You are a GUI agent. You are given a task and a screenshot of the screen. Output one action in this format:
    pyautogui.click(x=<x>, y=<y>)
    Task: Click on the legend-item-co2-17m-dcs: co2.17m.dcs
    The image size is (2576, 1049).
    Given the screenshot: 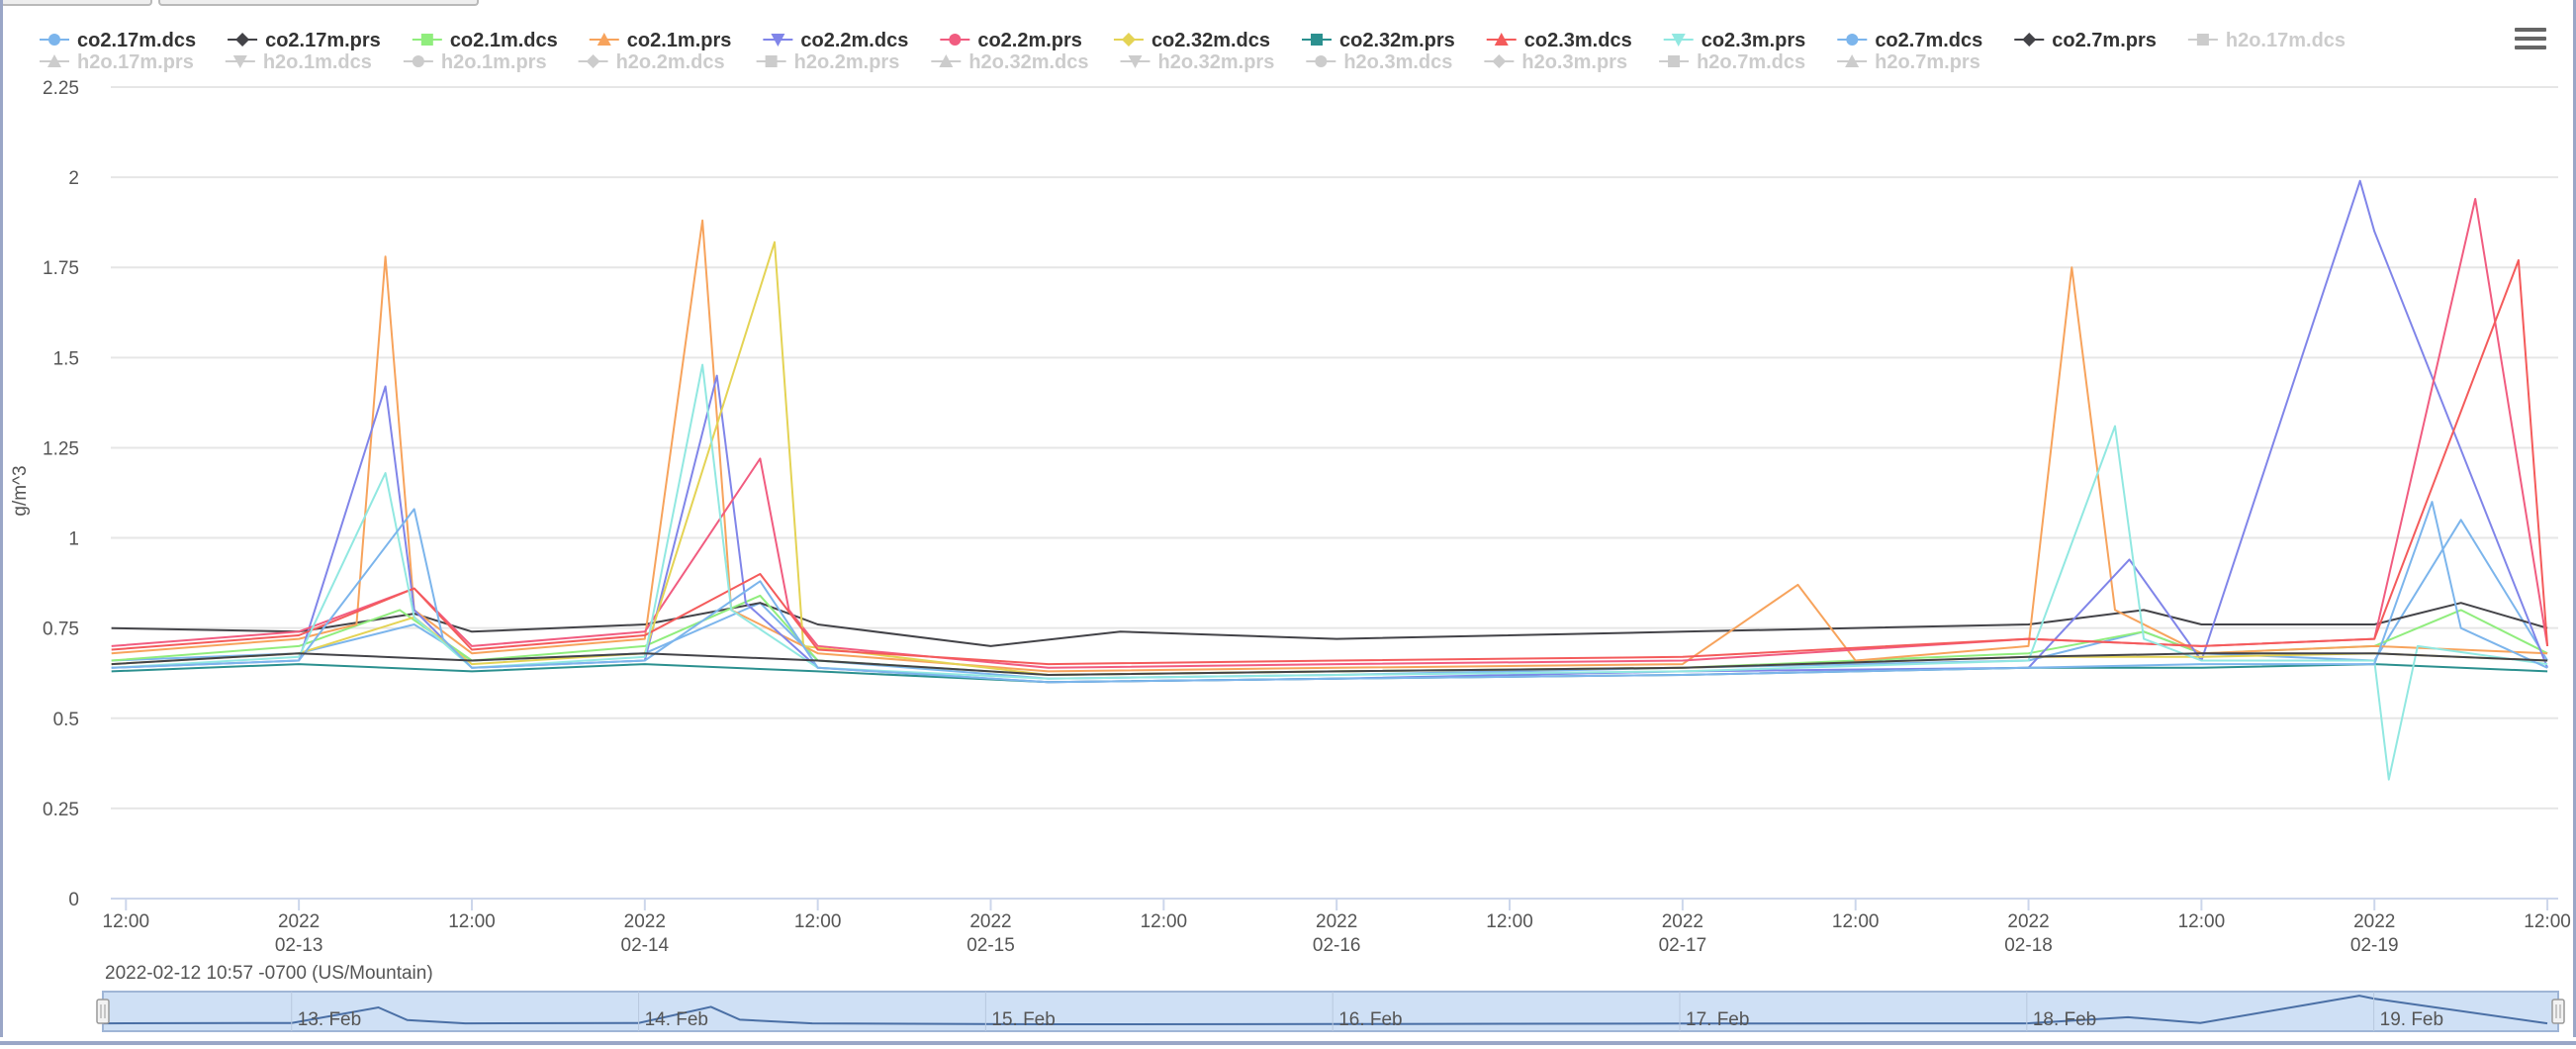 What is the action you would take?
    pyautogui.click(x=118, y=40)
    